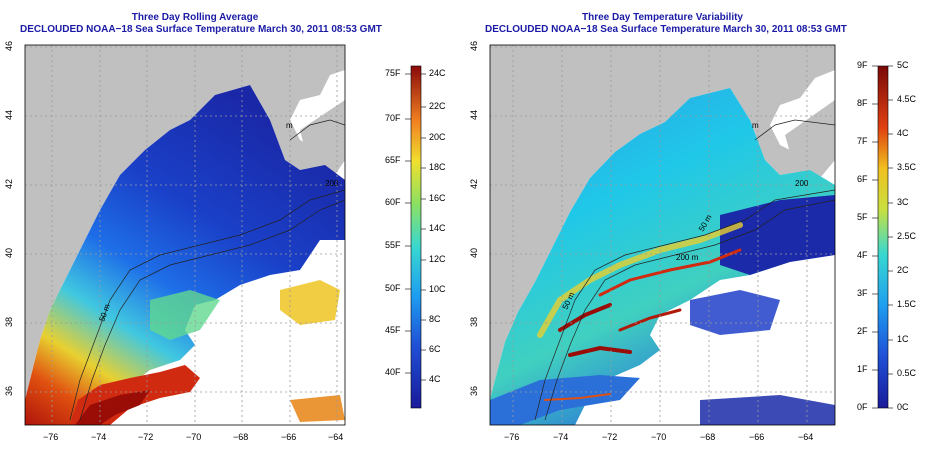 This screenshot has height=475, width=950. I want to click on right-lon-tick-76: −76, so click(512, 437).